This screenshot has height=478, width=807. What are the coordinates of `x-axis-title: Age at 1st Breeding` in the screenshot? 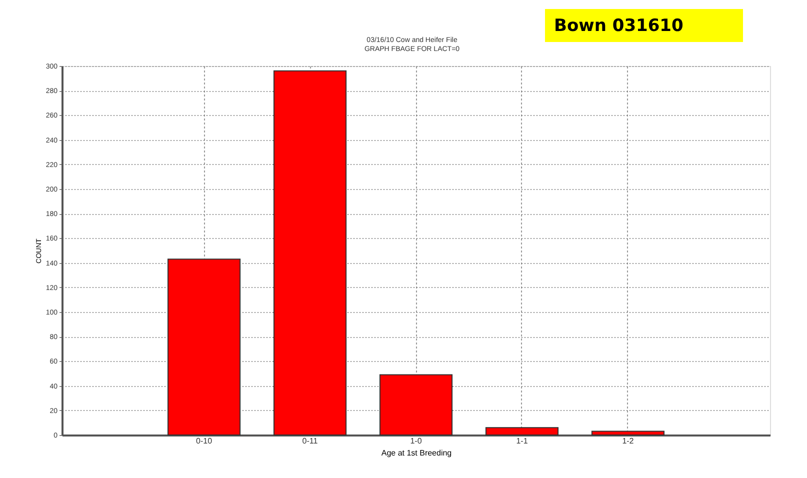 It's located at (416, 453).